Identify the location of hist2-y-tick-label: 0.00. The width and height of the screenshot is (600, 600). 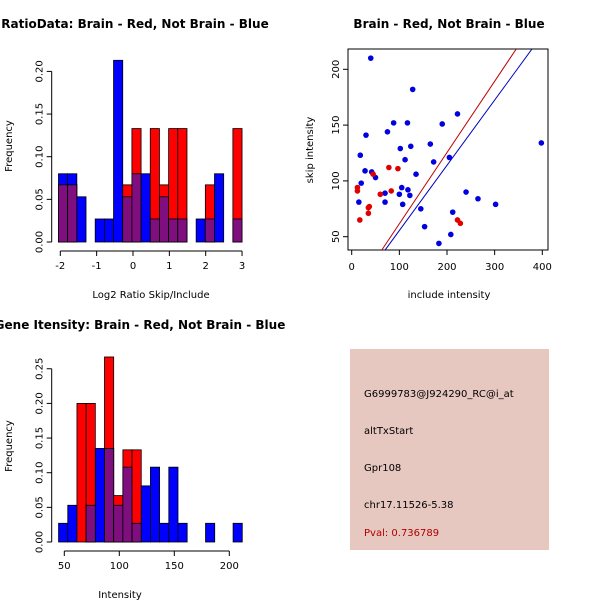
(40, 542).